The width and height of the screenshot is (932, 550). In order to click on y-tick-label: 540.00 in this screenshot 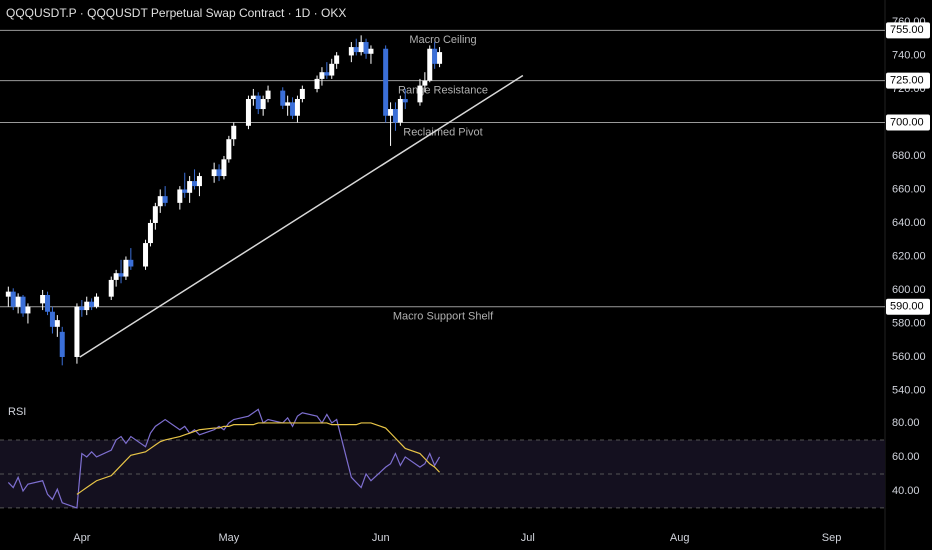, I will do `click(909, 390)`.